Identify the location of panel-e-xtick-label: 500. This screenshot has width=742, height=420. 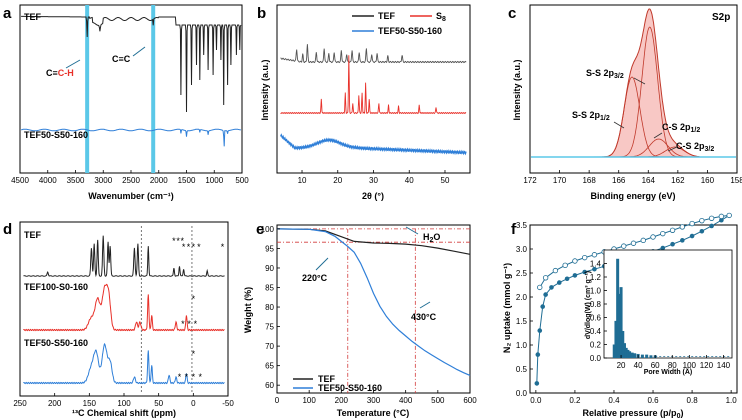
(438, 400).